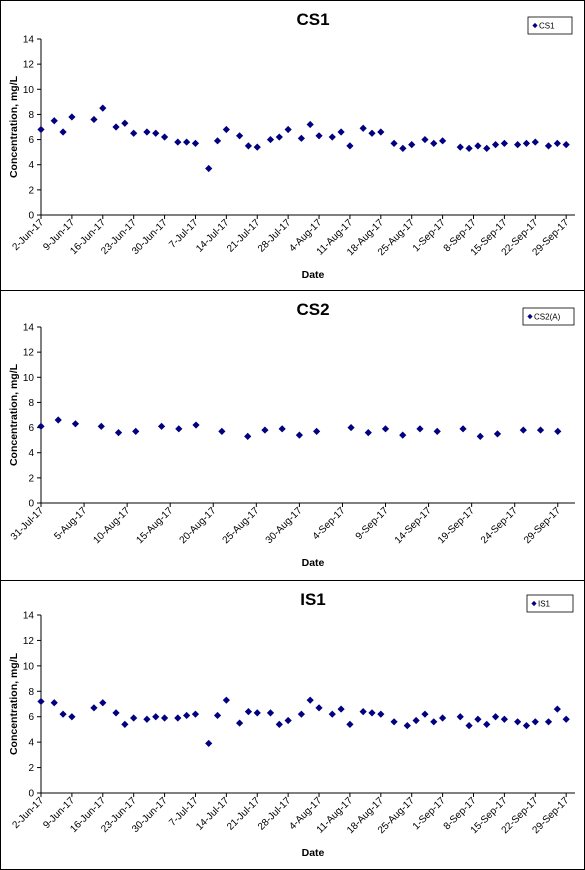  What do you see at coordinates (547, 26) in the screenshot?
I see `legend-label: CS1` at bounding box center [547, 26].